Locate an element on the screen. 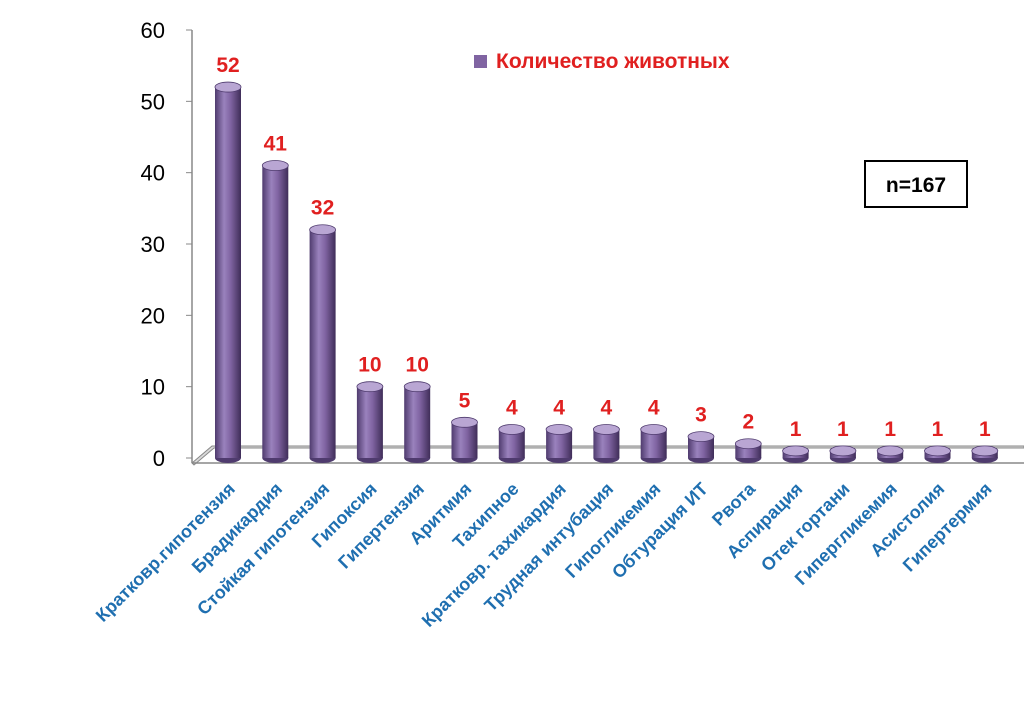 The height and width of the screenshot is (701, 1024). legend-swatch is located at coordinates (480, 61).